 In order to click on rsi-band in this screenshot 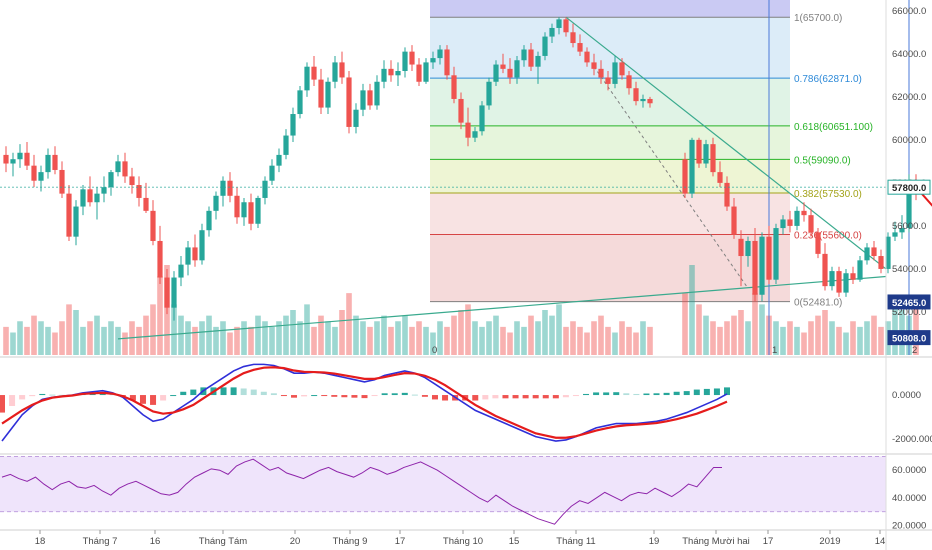, I will do `click(443, 484)`.